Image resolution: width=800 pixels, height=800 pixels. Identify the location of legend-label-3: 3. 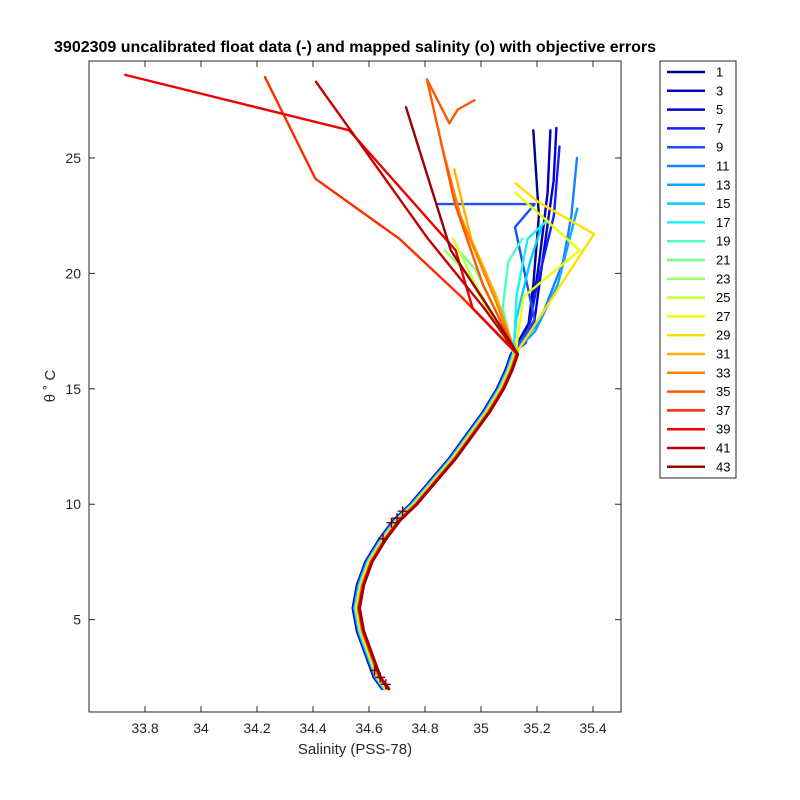
(719, 90).